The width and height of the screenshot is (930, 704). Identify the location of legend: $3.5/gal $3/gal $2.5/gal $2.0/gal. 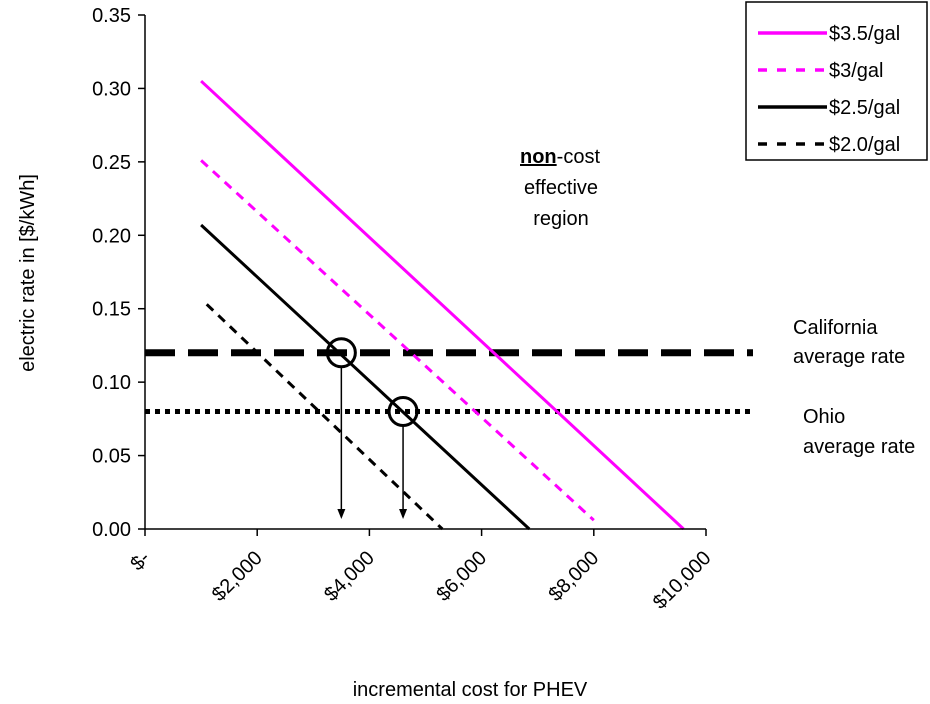
(836, 81).